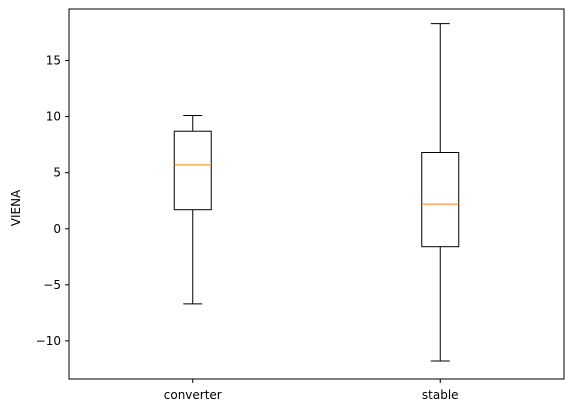 This screenshot has width=574, height=413. Describe the element at coordinates (53, 61) in the screenshot. I see `y-tick-label: 15` at that location.